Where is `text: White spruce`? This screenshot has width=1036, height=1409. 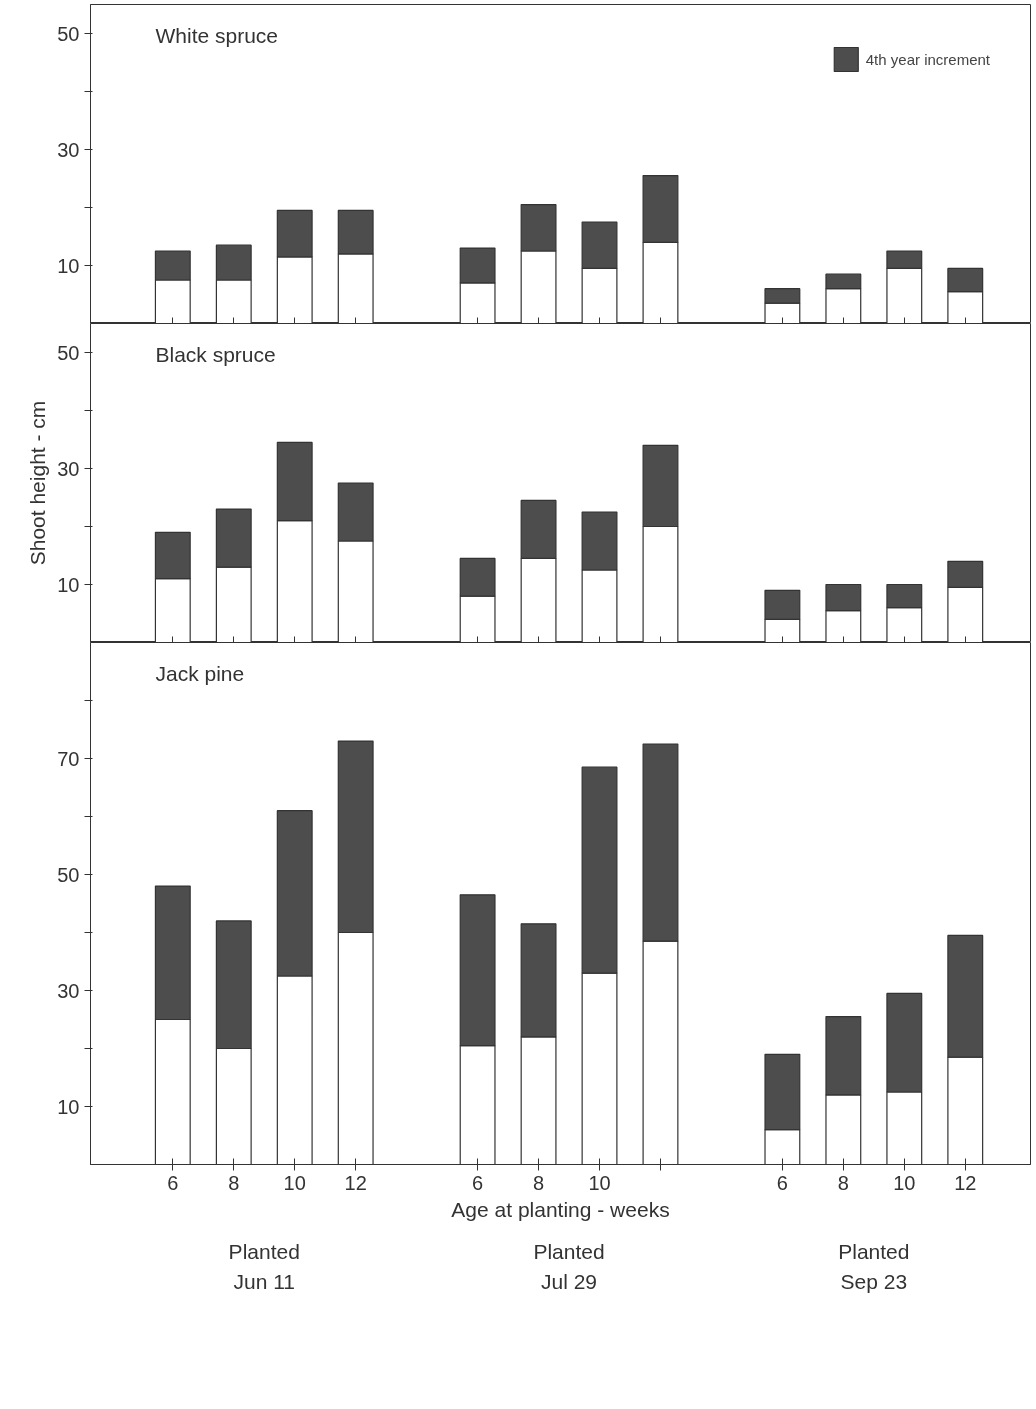
text: White spruce is located at coordinates (217, 35).